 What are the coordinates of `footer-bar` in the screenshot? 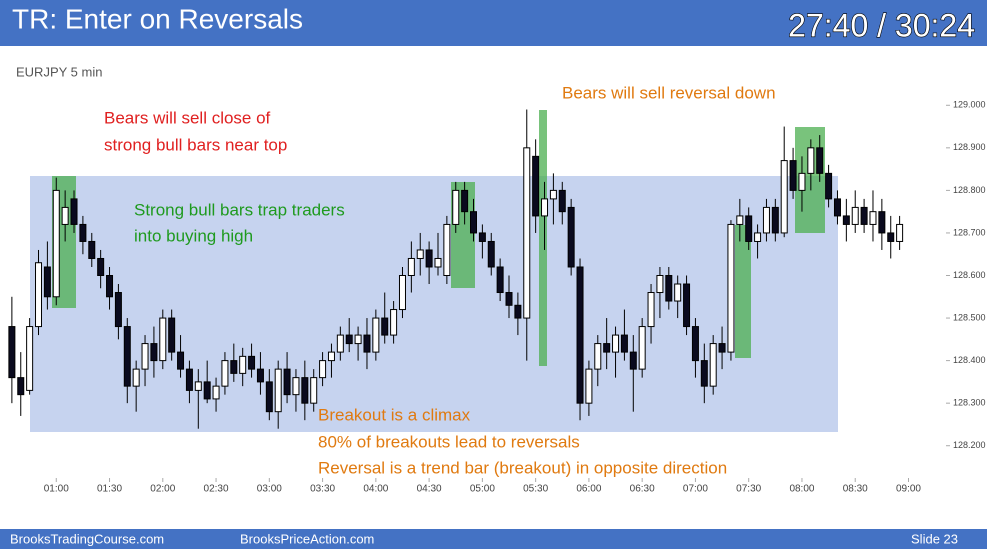 It's located at (493, 539).